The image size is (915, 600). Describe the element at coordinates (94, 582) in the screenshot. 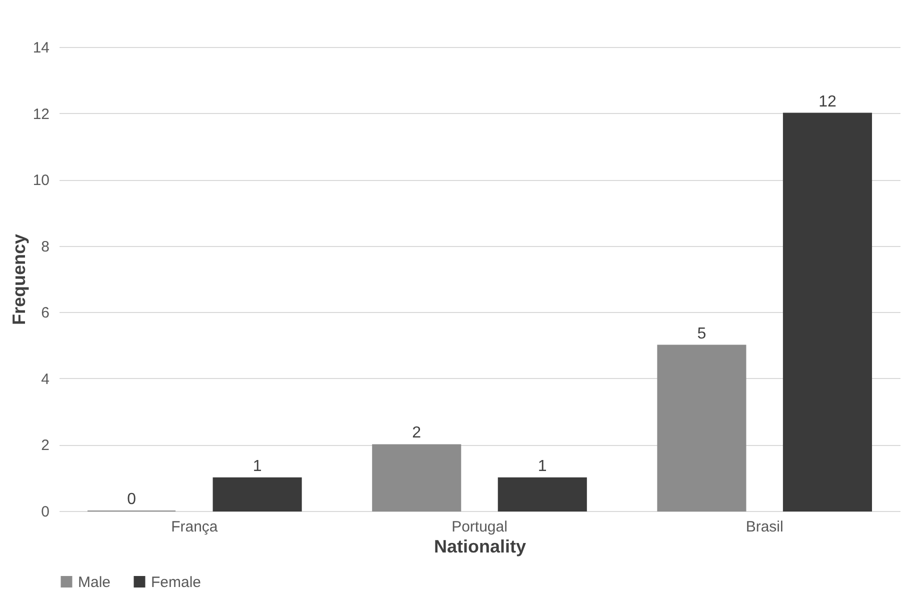

I see `legend-label: Male` at that location.